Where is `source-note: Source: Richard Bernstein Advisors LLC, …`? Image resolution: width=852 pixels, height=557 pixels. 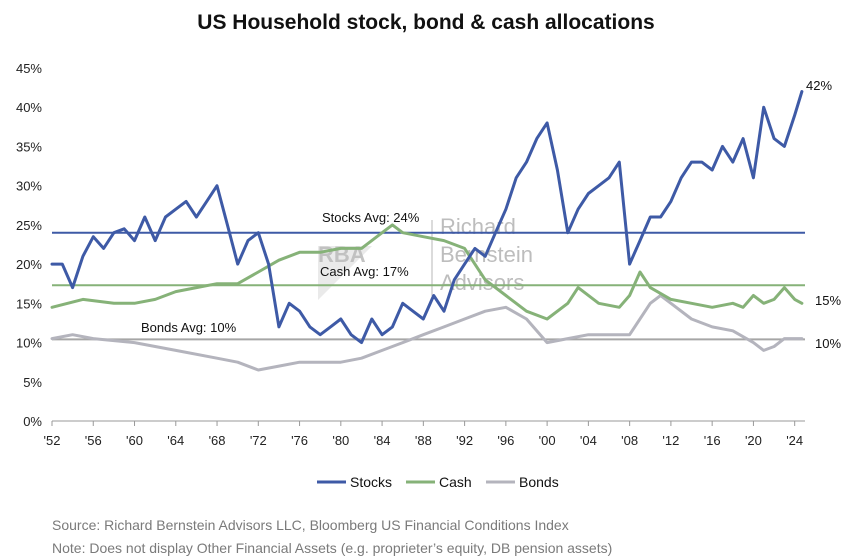
source-note: Source: Richard Bernstein Advisors LLC, … is located at coordinates (310, 525).